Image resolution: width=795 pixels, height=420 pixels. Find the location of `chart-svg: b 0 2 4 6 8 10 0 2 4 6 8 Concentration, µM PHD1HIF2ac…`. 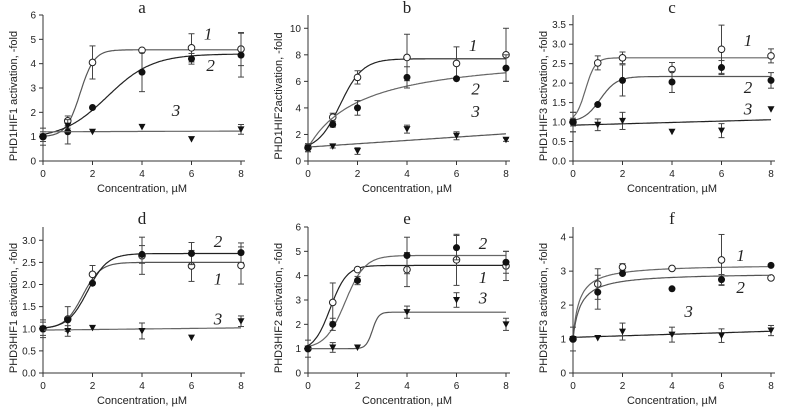

chart-svg: b 0 2 4 6 8 10 0 2 4 6 8 Concentration, µM PHD1HIF2ac… is located at coordinates (391, 97).